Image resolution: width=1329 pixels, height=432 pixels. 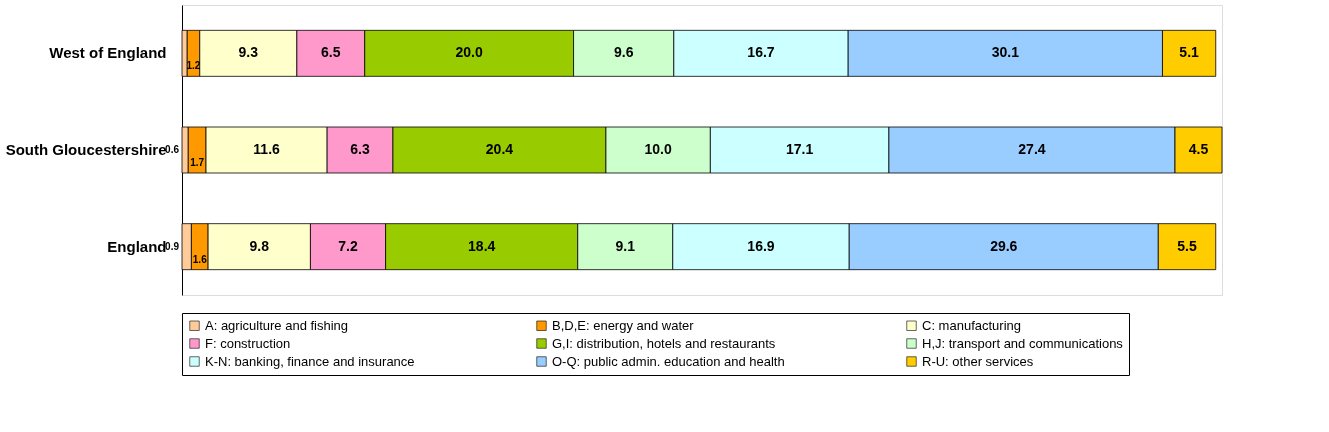 I want to click on data-label: 30.1, so click(x=1005, y=52).